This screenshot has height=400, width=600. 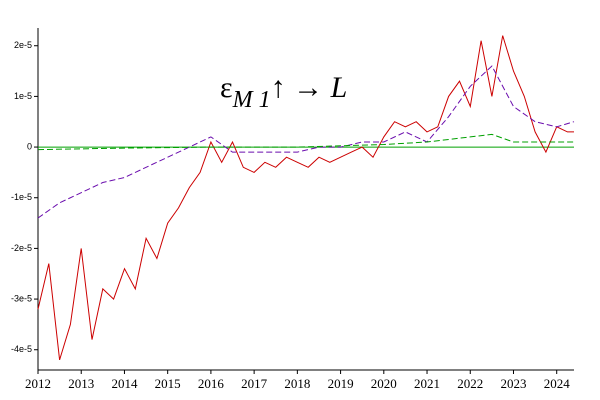 I want to click on x-tick-label: 2024, so click(x=557, y=383).